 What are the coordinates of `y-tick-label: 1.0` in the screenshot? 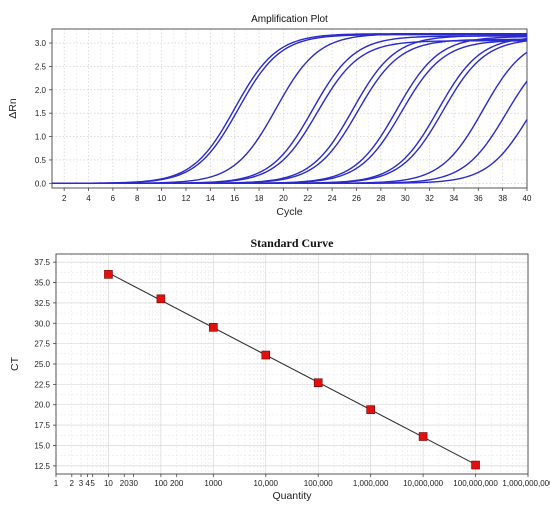 It's located at (41, 137).